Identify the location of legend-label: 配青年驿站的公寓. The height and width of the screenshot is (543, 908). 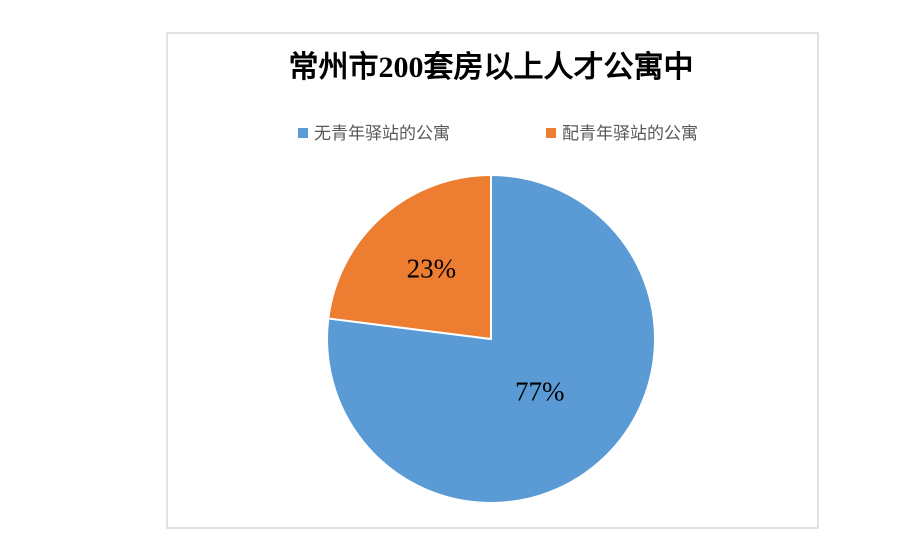
(630, 134).